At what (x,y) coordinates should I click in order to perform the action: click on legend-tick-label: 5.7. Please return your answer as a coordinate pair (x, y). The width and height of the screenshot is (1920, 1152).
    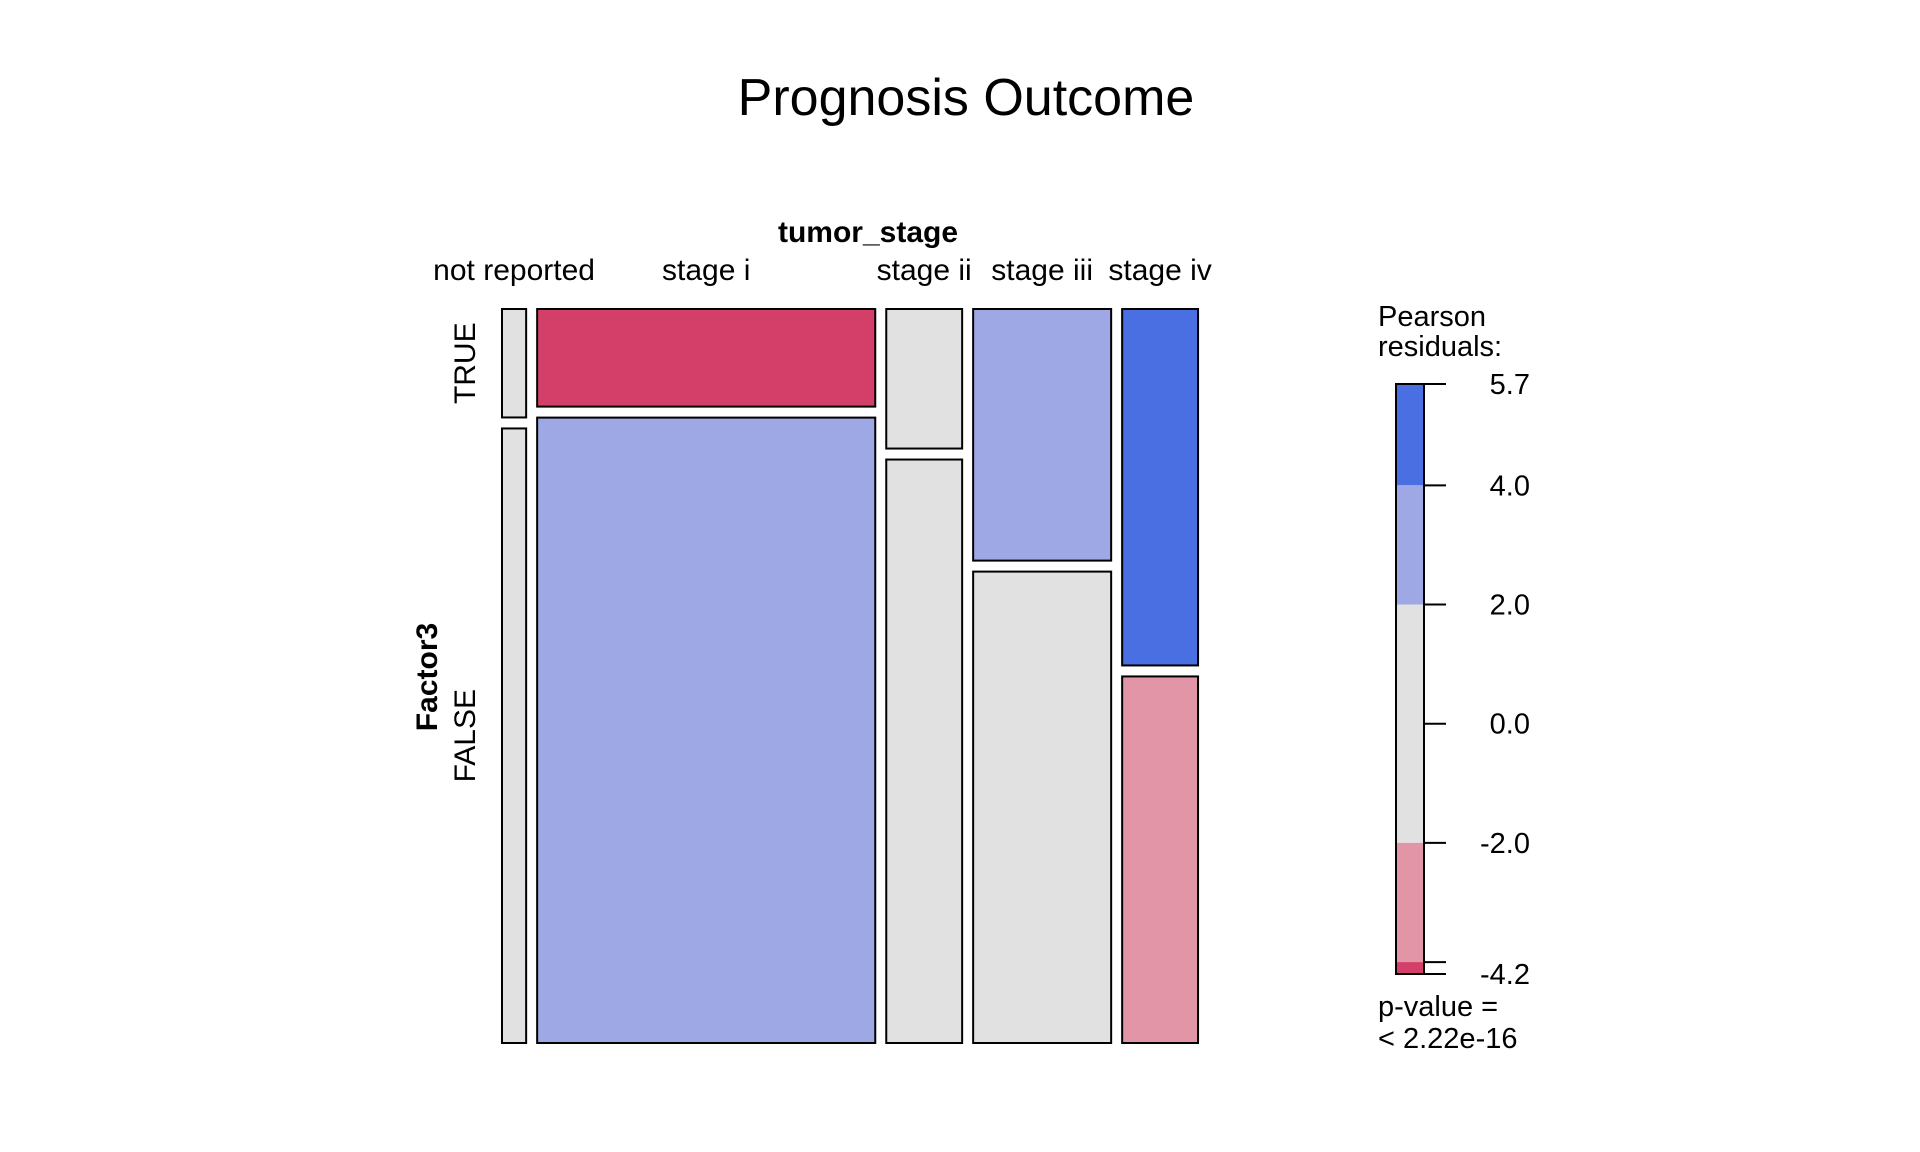
    Looking at the image, I should click on (1510, 385).